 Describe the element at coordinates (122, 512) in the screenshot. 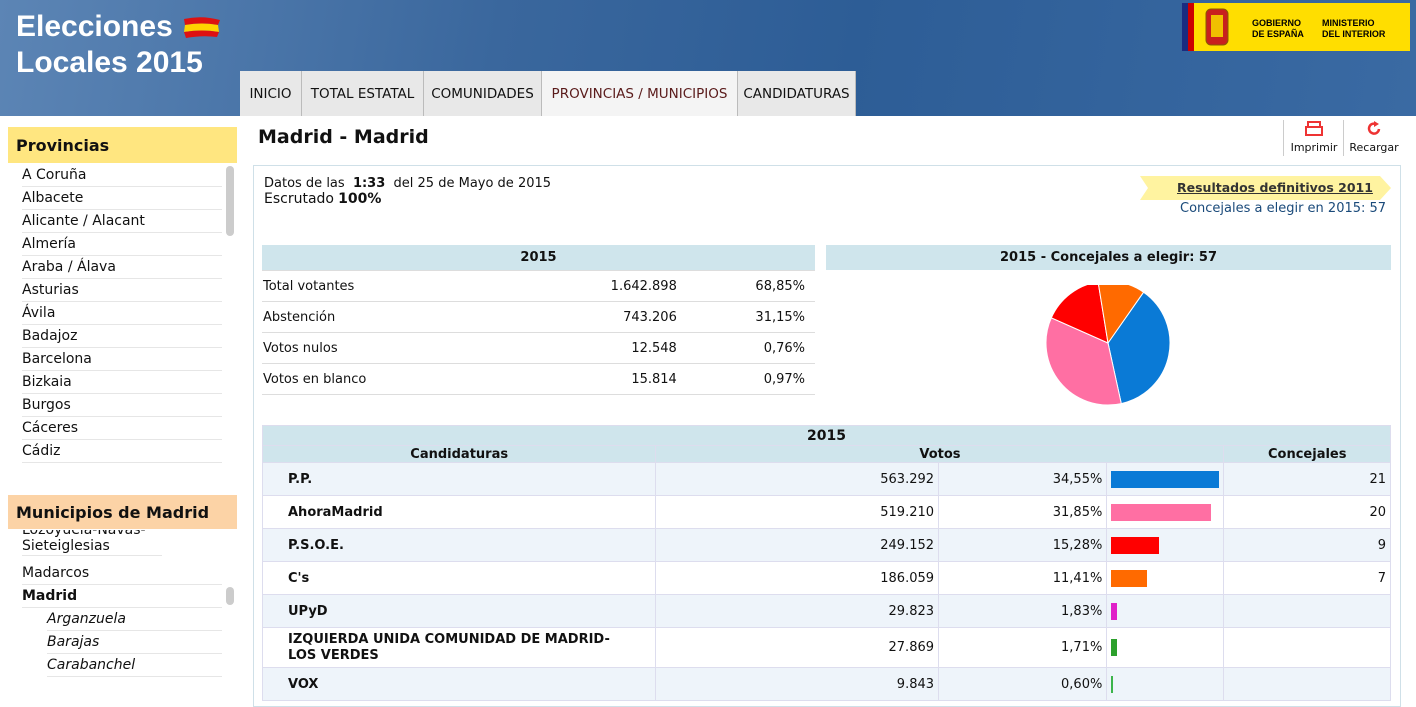

I see `municipios-title: Municipios de Madrid` at that location.